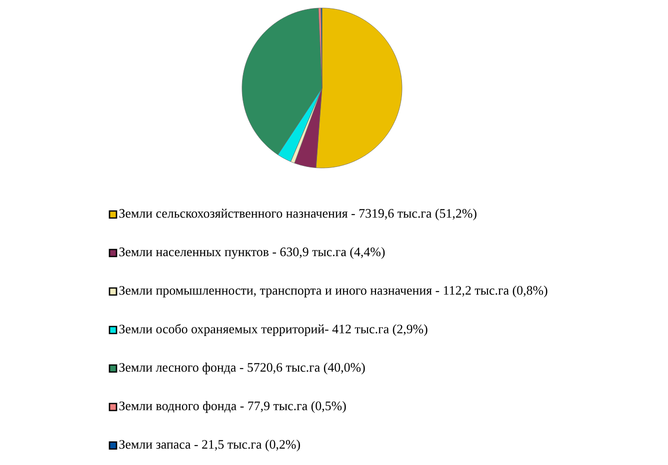 Image resolution: width=668 pixels, height=465 pixels. Describe the element at coordinates (273, 330) in the screenshot. I see `legend-label: Земли особо охраняемых территорий- 412 тыс.га (2,9%)` at that location.